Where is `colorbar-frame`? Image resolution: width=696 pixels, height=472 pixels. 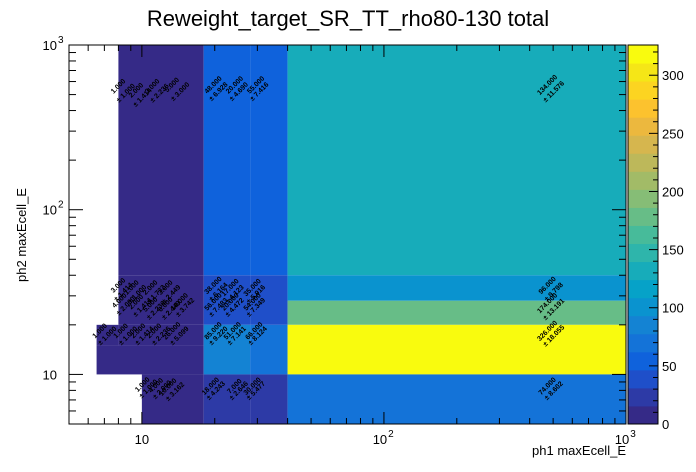
colorbar-frame is located at coordinates (643, 234).